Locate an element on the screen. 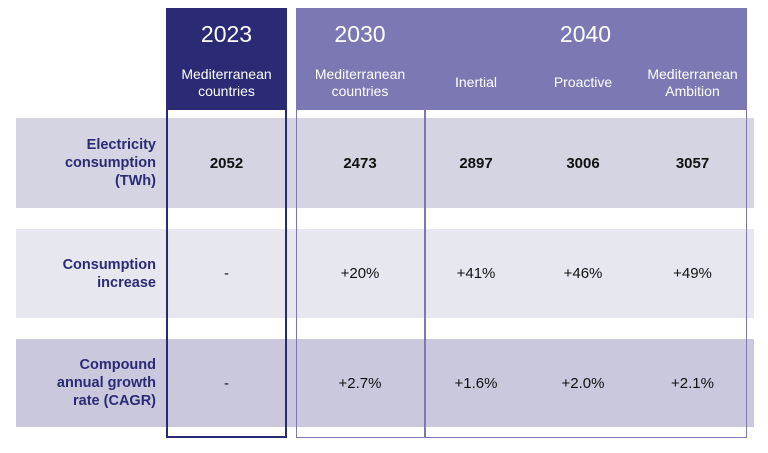  cell-cagr-inertial: +1.6% is located at coordinates (476, 383).